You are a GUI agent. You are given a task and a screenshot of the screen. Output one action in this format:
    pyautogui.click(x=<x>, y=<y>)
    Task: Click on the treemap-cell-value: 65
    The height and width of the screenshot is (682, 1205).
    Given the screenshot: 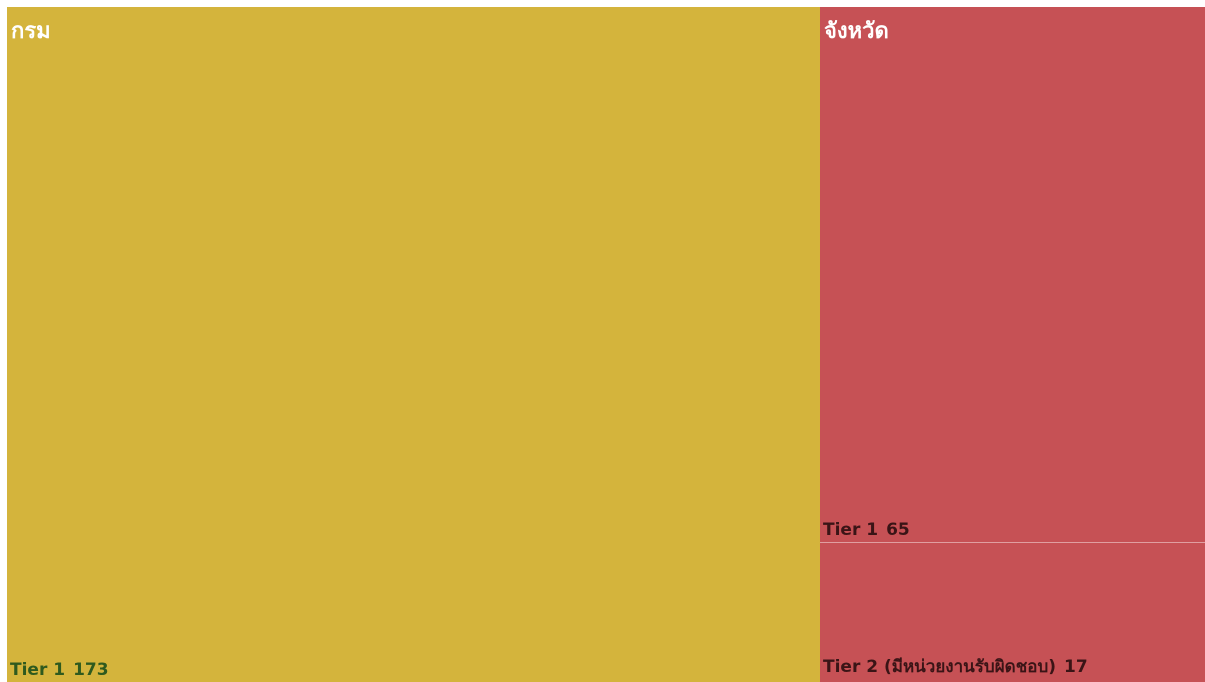 What is the action you would take?
    pyautogui.click(x=898, y=530)
    